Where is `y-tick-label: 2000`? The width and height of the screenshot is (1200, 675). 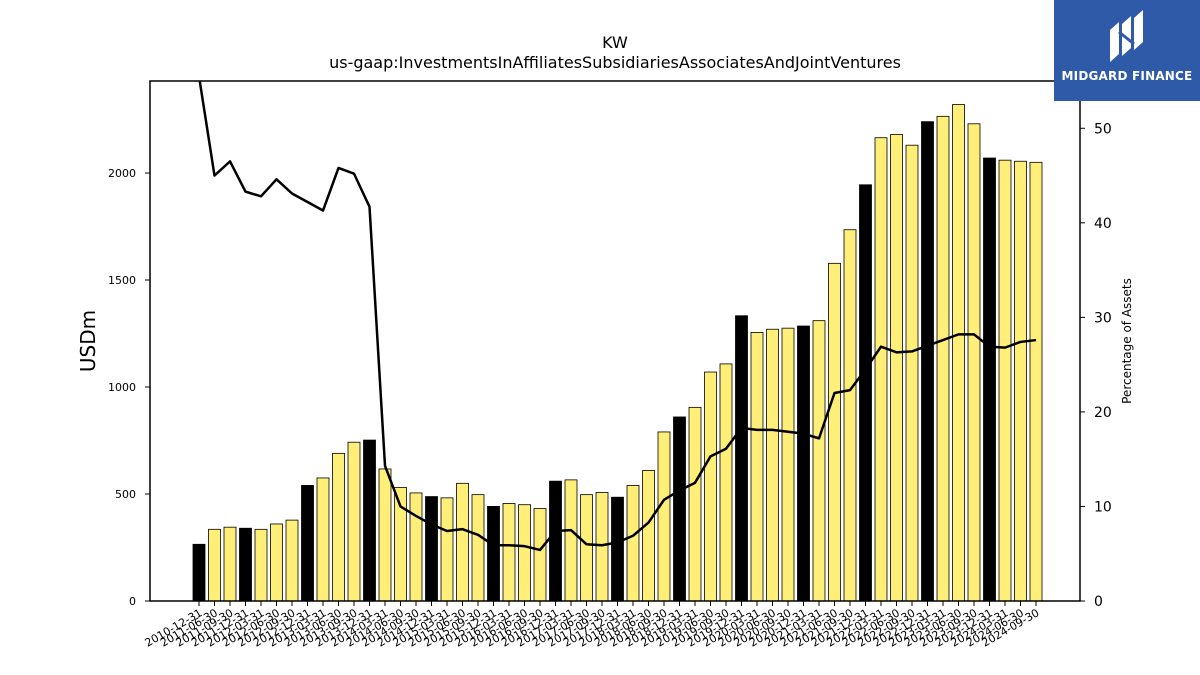
y-tick-label: 2000 is located at coordinates (122, 173).